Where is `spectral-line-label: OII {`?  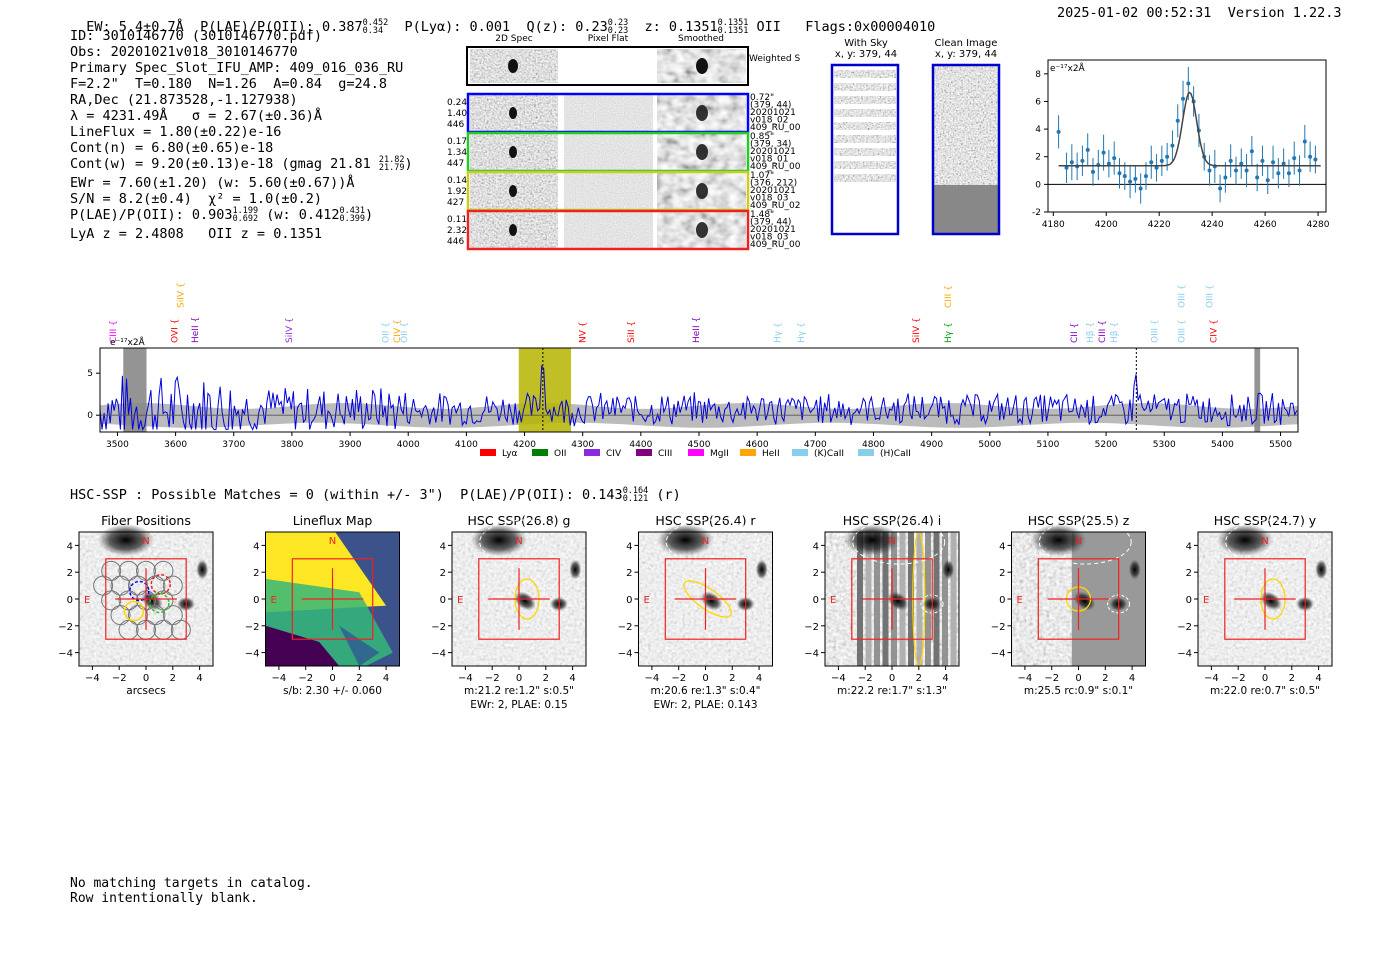 spectral-line-label: OII { is located at coordinates (387, 332).